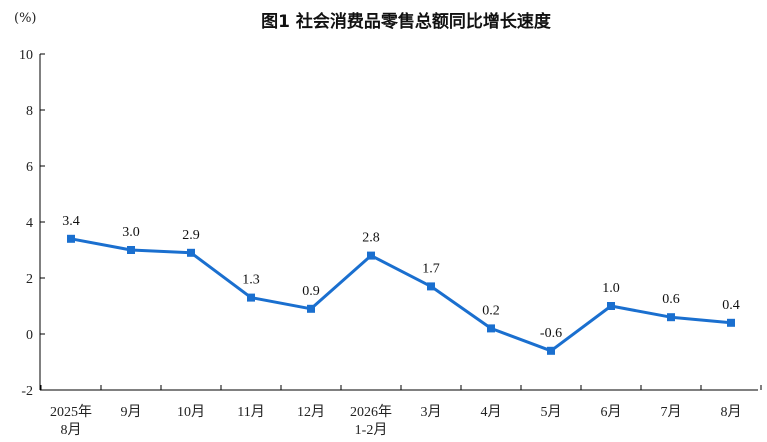  I want to click on x-tick-label: 4月, so click(491, 412).